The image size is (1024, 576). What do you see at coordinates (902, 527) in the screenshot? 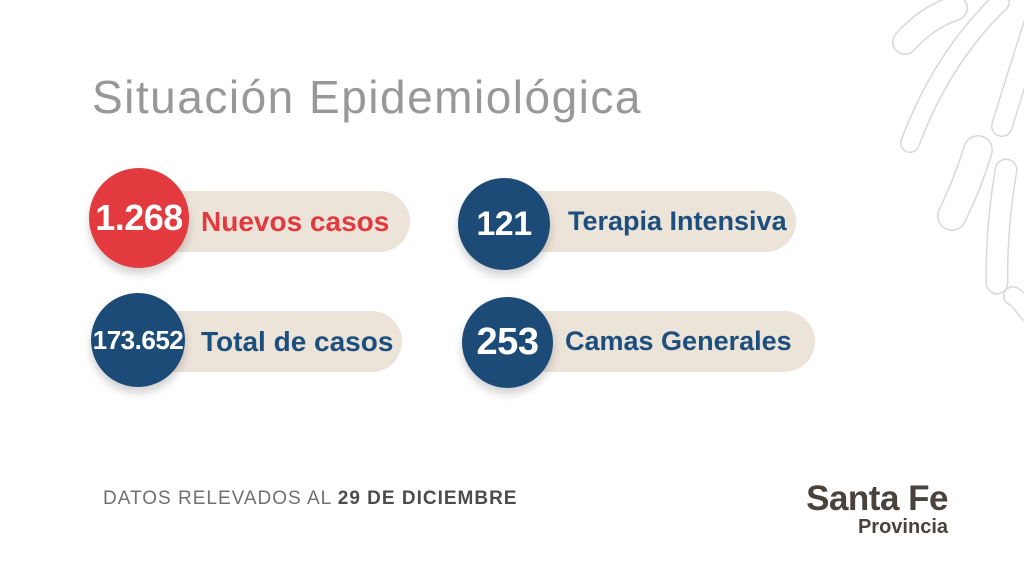
I see `logo-subtitle: Provincia` at bounding box center [902, 527].